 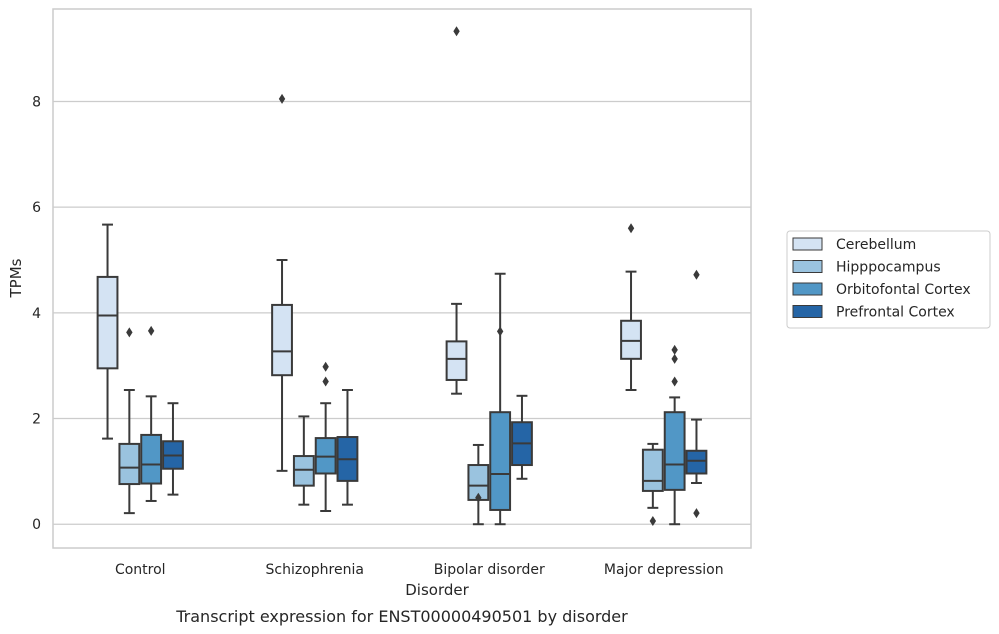 I want to click on y-tick-label: 4, so click(x=36, y=314).